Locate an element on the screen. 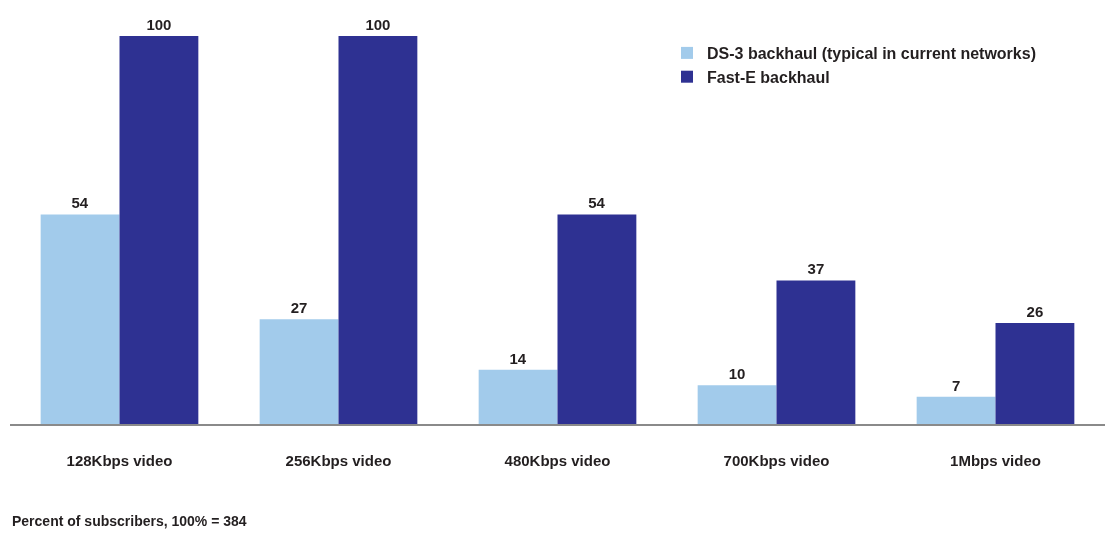  data-label: 10 is located at coordinates (737, 374).